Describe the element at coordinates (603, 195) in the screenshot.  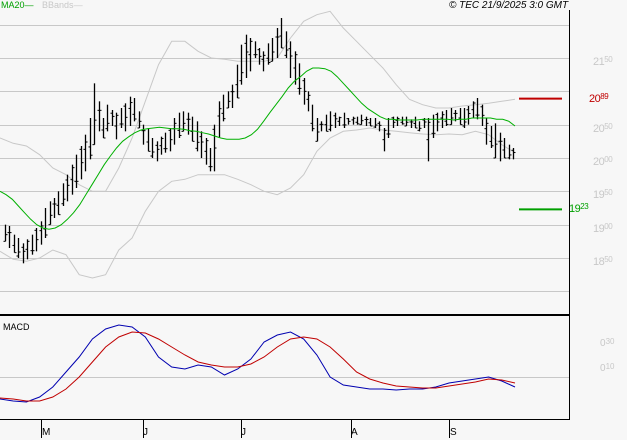
I see `price-axis-label: 1950` at that location.